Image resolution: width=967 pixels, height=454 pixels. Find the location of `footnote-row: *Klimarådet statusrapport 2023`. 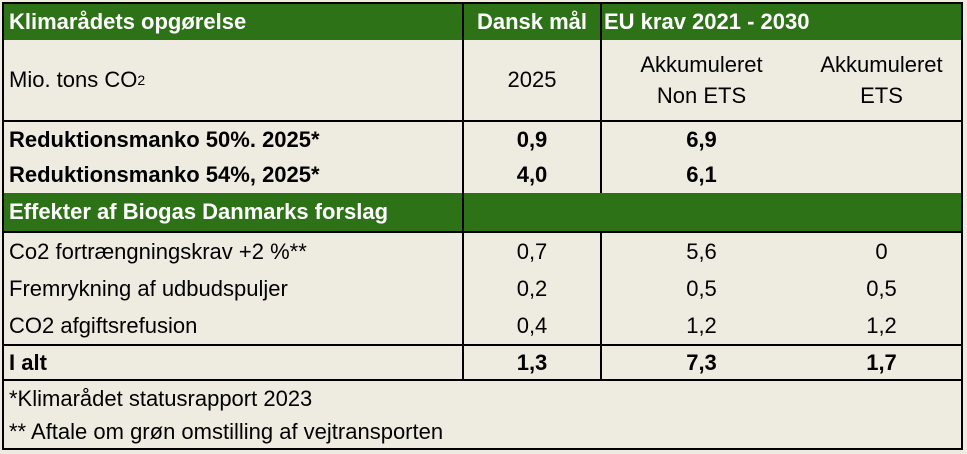

footnote-row: *Klimarådet statusrapport 2023 is located at coordinates (482, 398).